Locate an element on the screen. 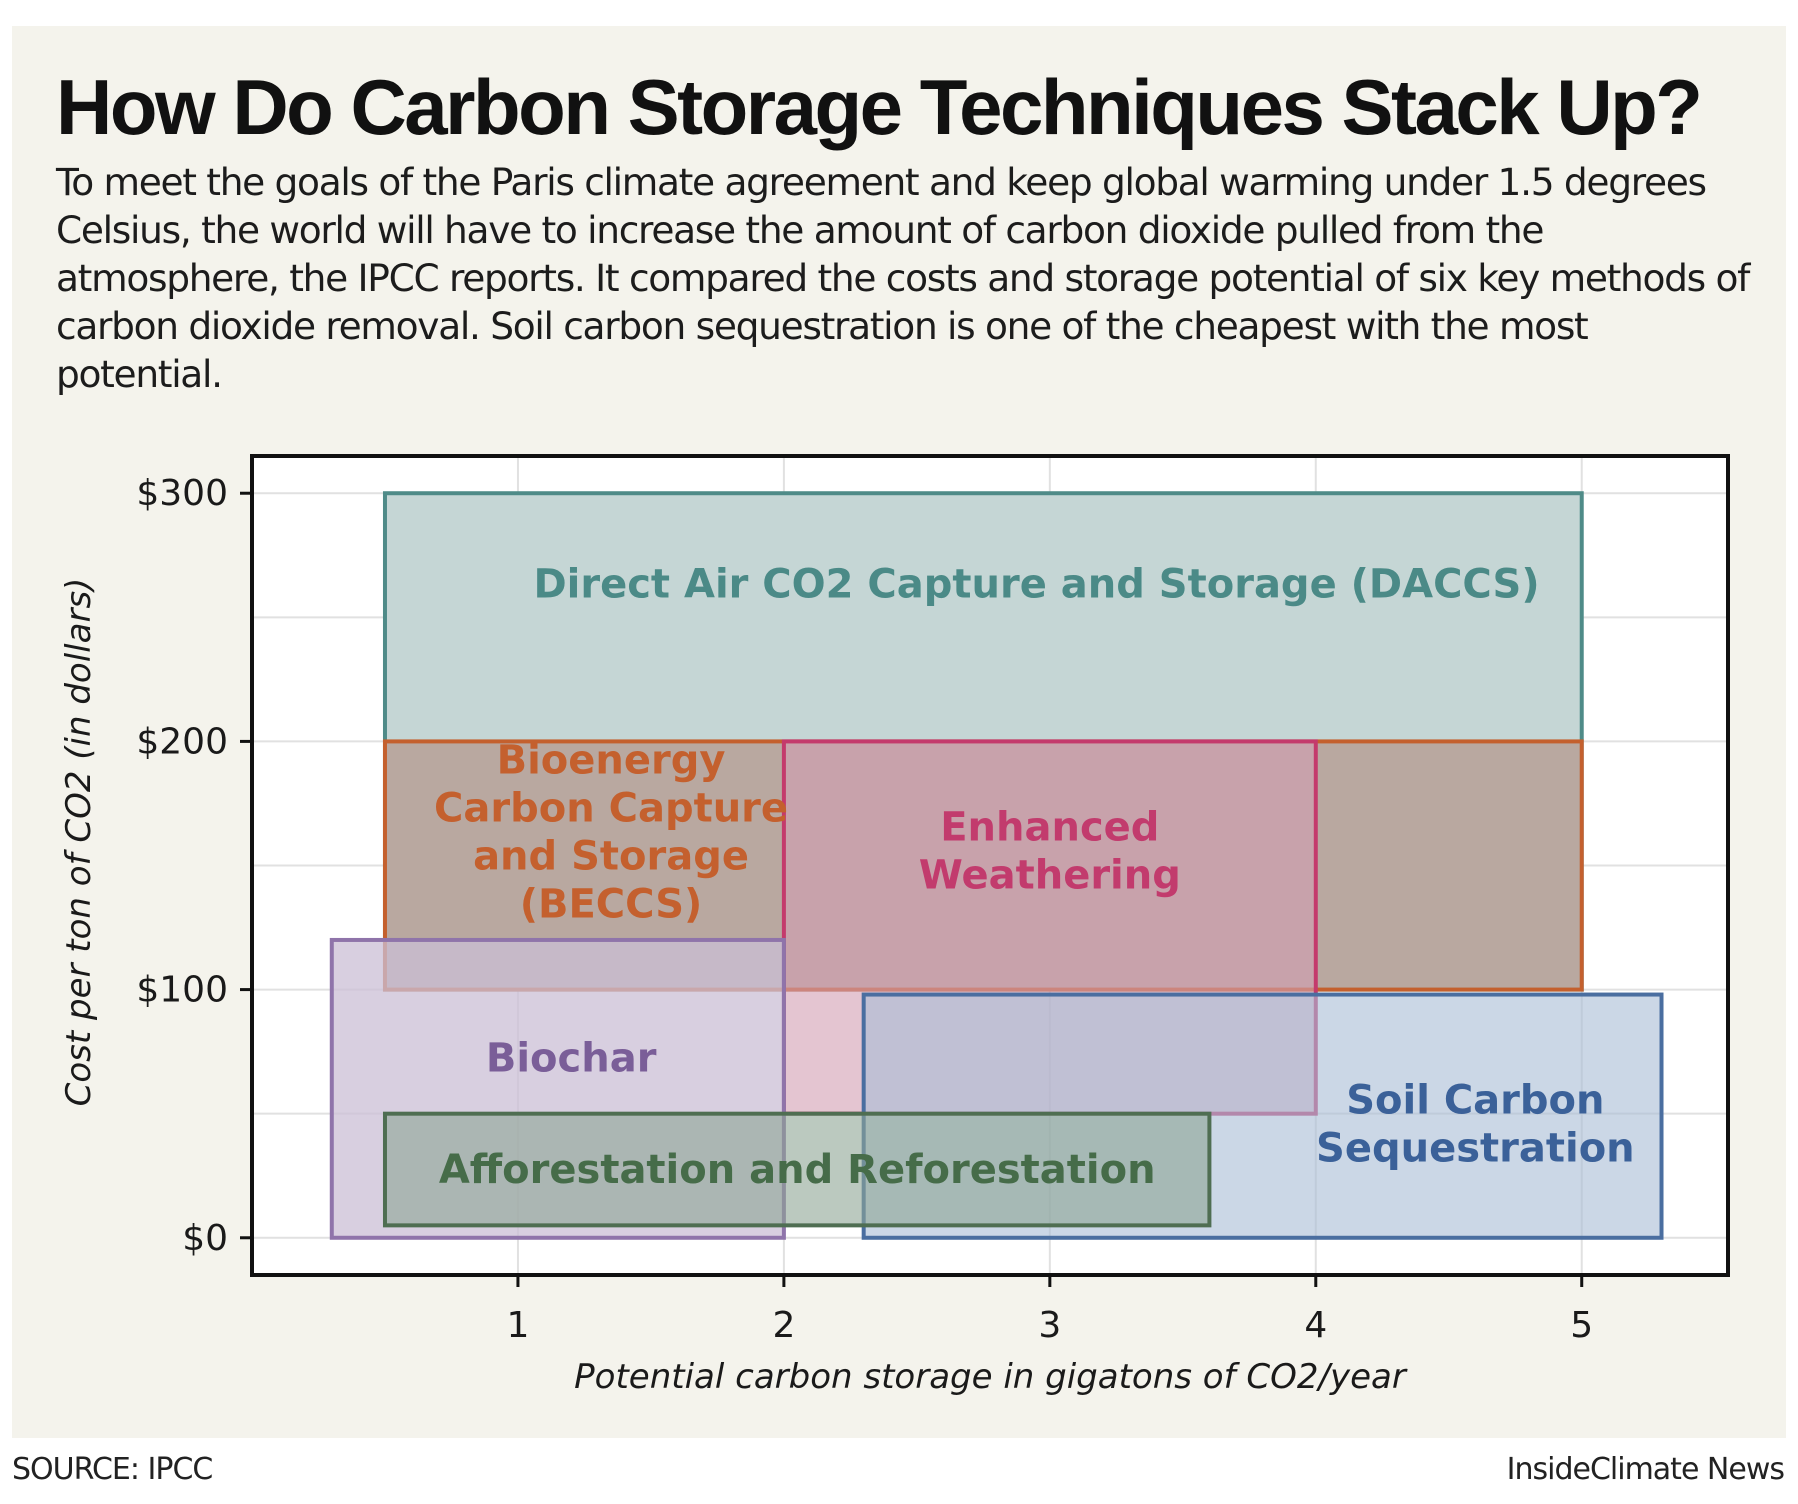  region-biochar-label: Biochar is located at coordinates (571, 1058).